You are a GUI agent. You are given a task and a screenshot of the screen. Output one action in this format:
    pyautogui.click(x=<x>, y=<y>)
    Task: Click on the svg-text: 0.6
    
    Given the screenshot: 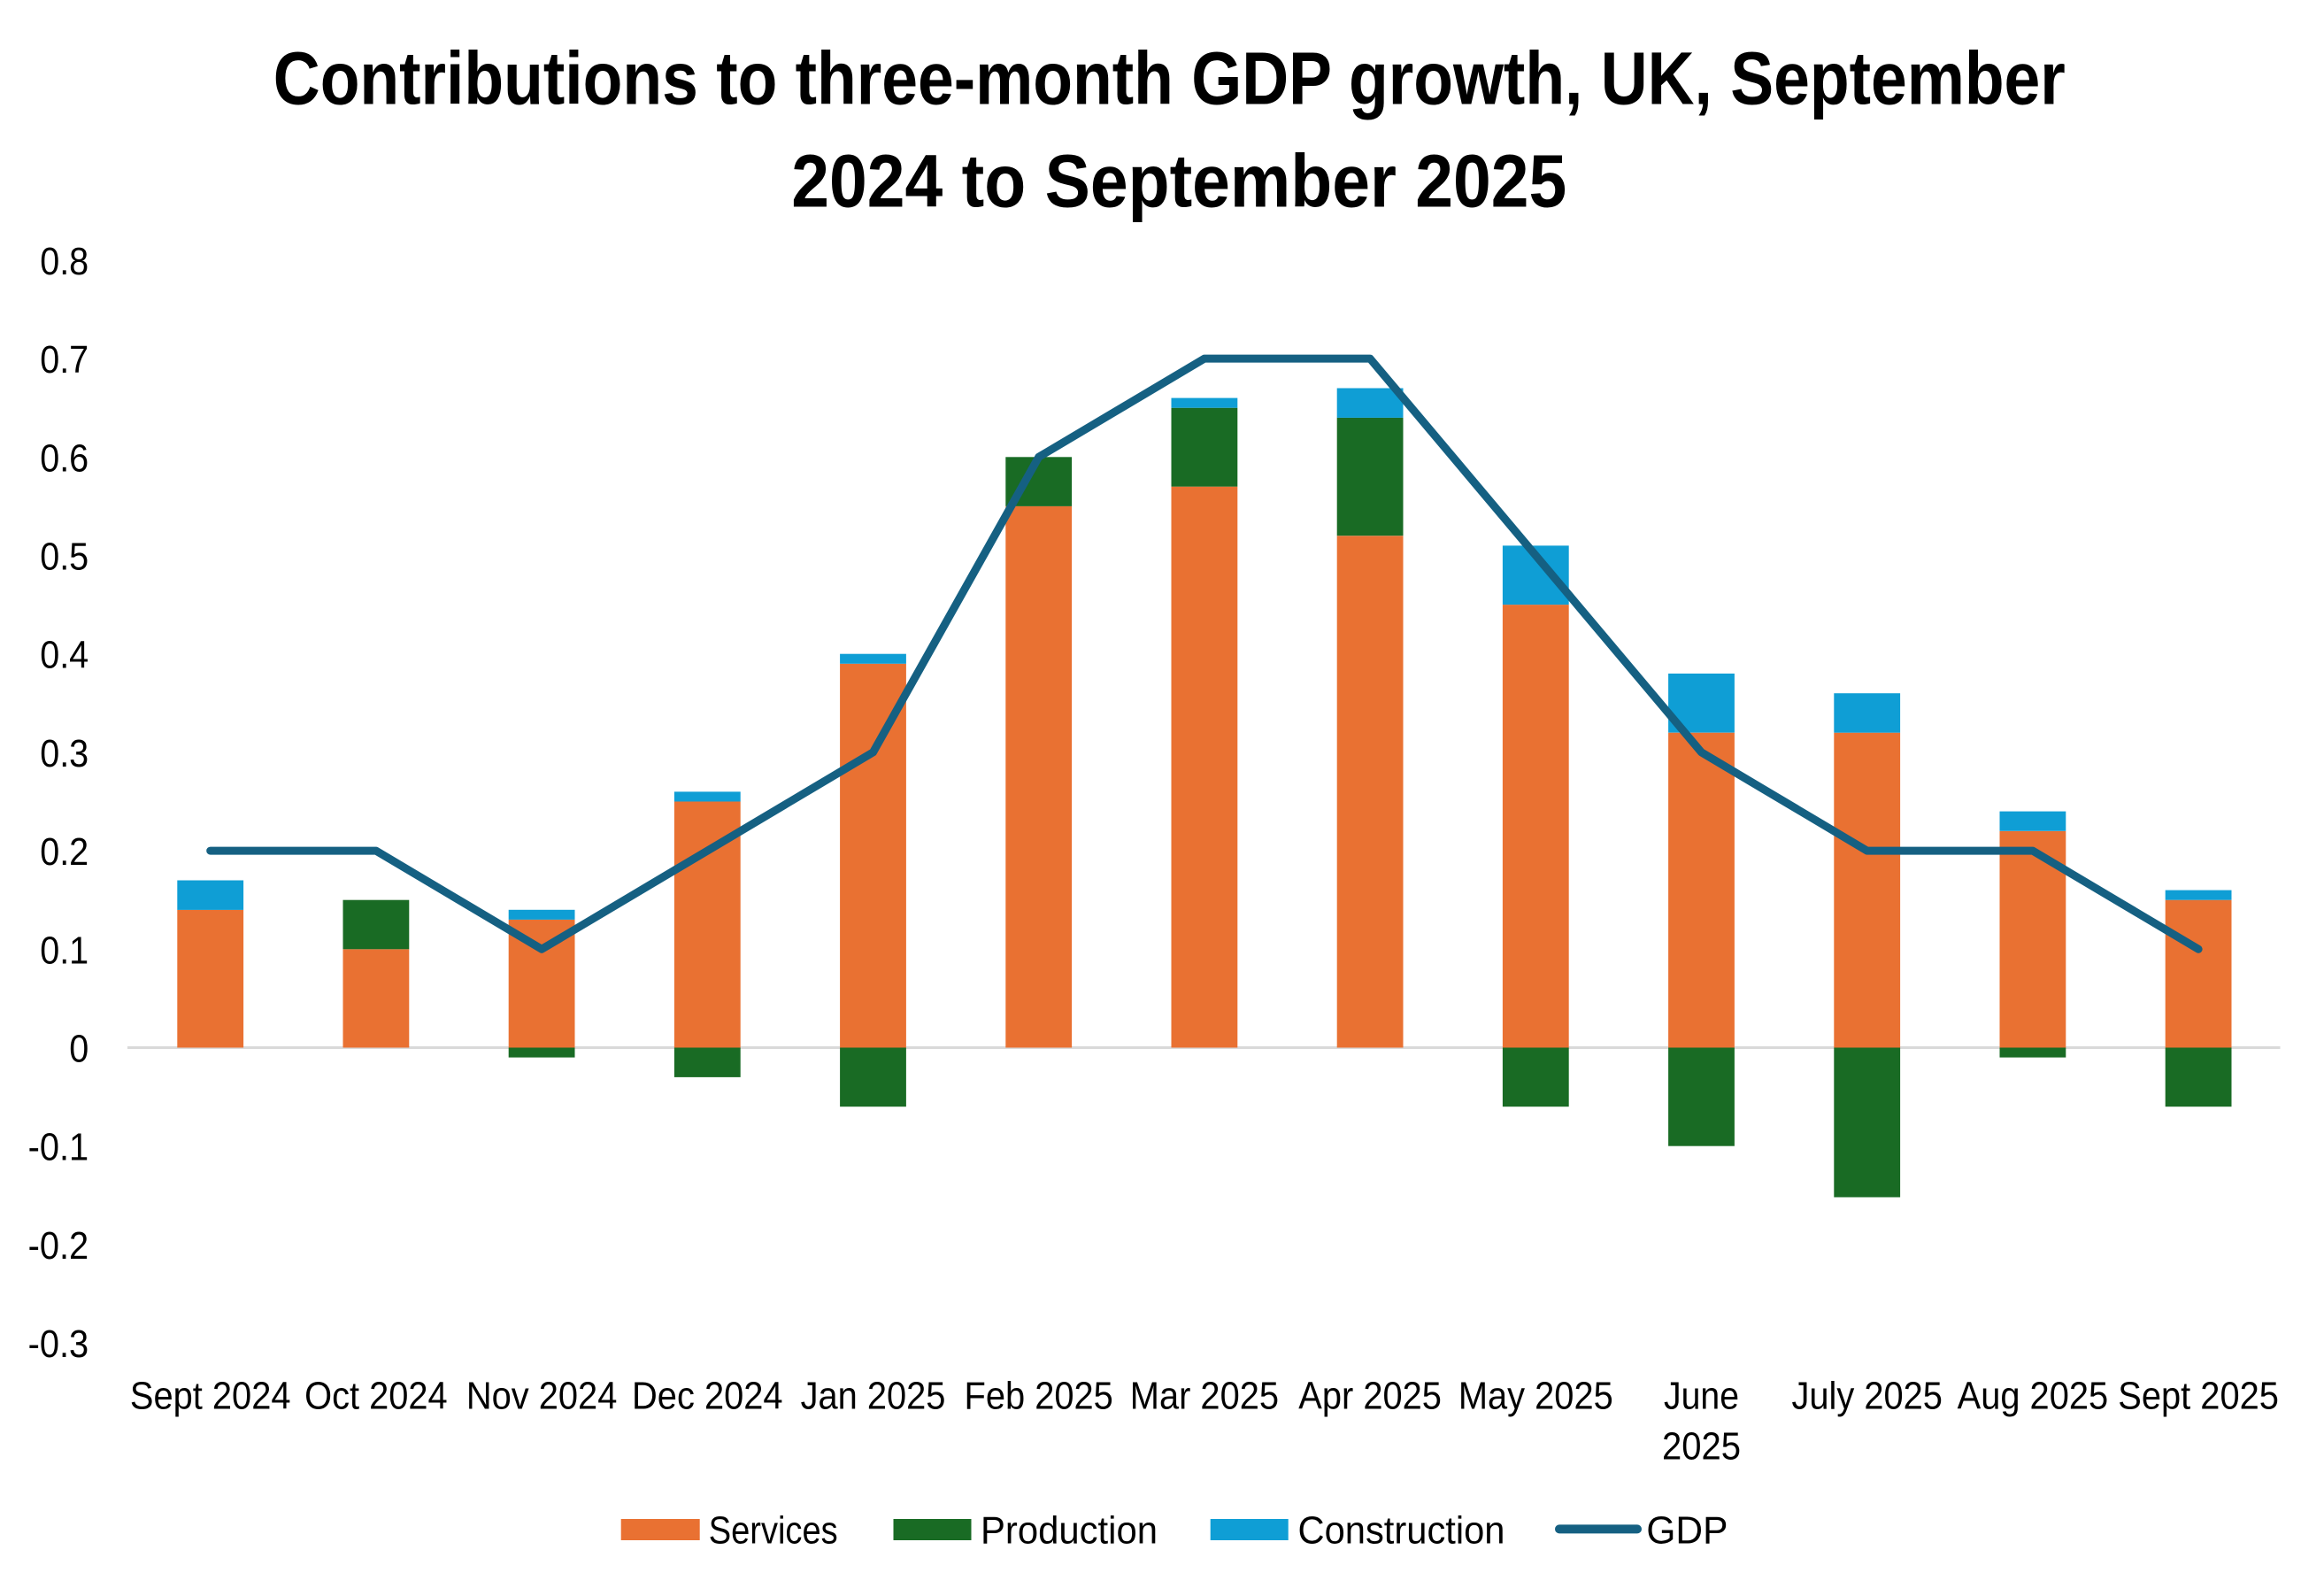 What is the action you would take?
    pyautogui.click(x=64, y=458)
    